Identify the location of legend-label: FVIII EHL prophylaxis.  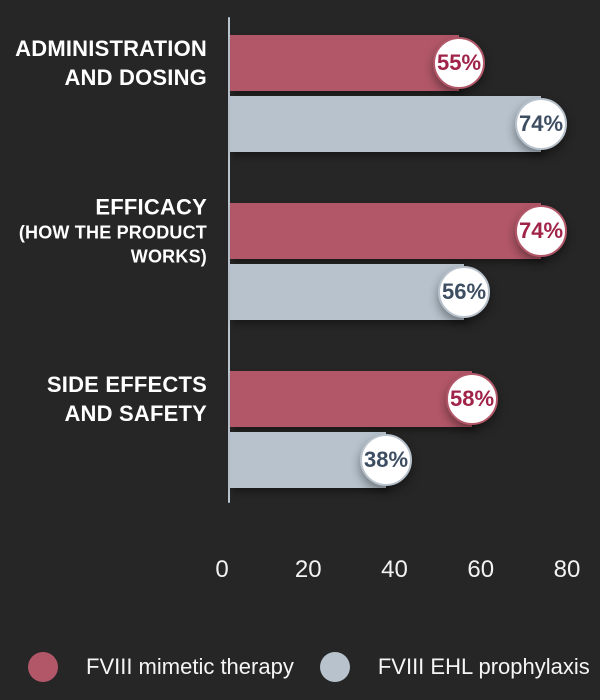
(483, 666).